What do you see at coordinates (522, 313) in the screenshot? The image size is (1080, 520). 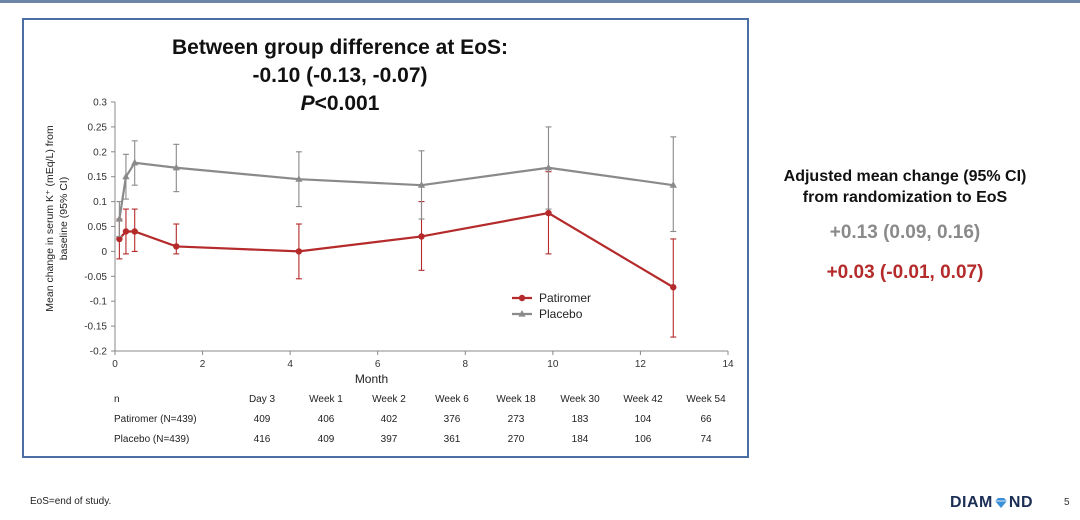 I see `legend-placebo-marker` at bounding box center [522, 313].